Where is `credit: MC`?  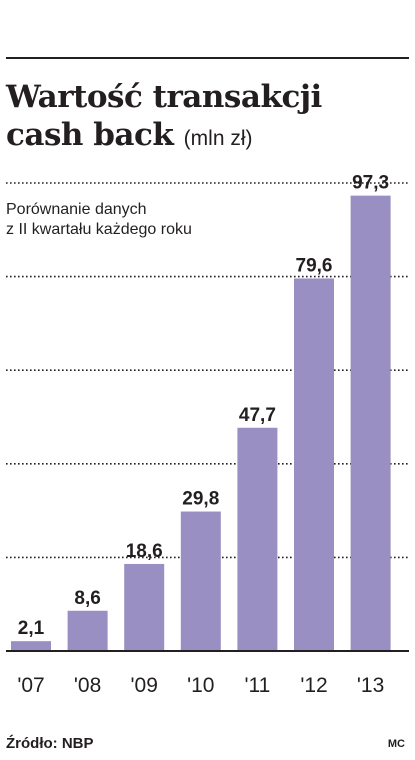 credit: MC is located at coordinates (396, 744).